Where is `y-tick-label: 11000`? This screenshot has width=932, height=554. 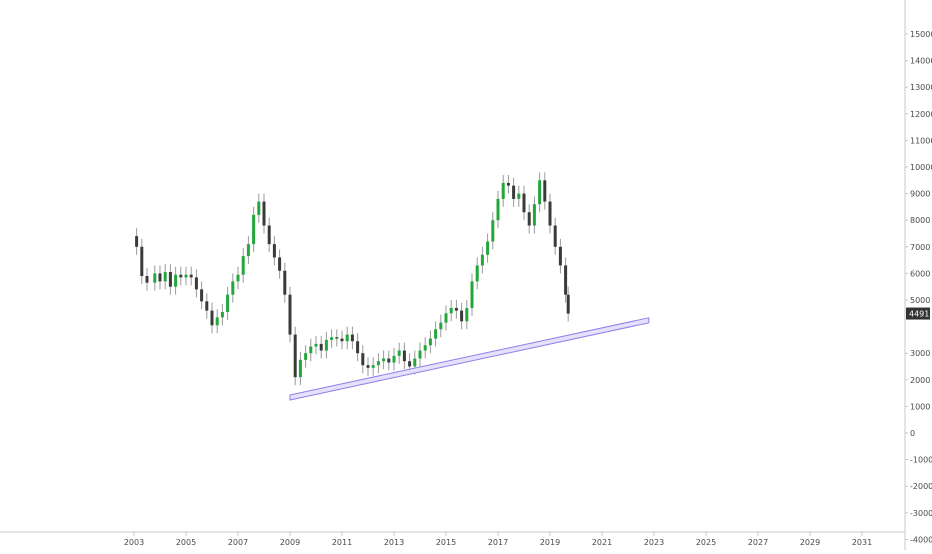 y-tick-label: 11000 is located at coordinates (921, 140).